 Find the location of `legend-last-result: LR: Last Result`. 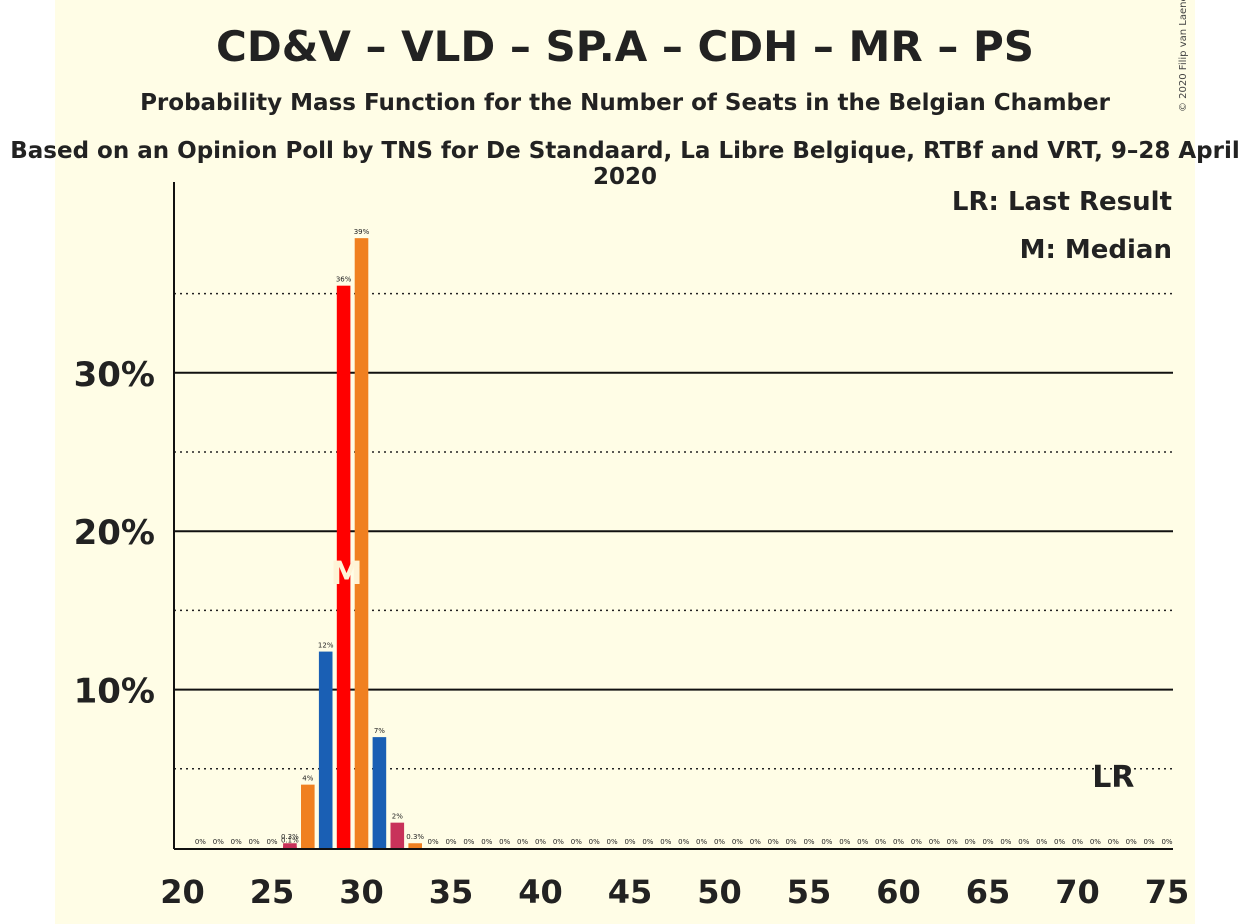

legend-last-result: LR: Last Result is located at coordinates (1062, 202).